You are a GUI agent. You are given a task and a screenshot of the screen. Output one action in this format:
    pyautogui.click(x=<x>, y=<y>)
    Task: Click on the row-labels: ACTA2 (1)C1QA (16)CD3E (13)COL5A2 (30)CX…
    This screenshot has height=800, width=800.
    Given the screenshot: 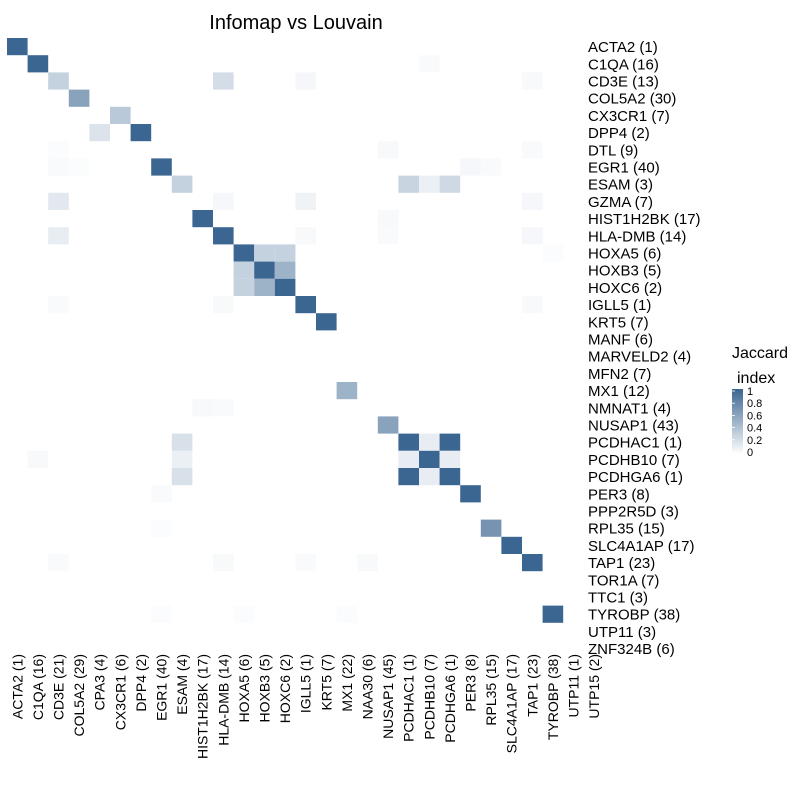 What is the action you would take?
    pyautogui.click(x=644, y=348)
    